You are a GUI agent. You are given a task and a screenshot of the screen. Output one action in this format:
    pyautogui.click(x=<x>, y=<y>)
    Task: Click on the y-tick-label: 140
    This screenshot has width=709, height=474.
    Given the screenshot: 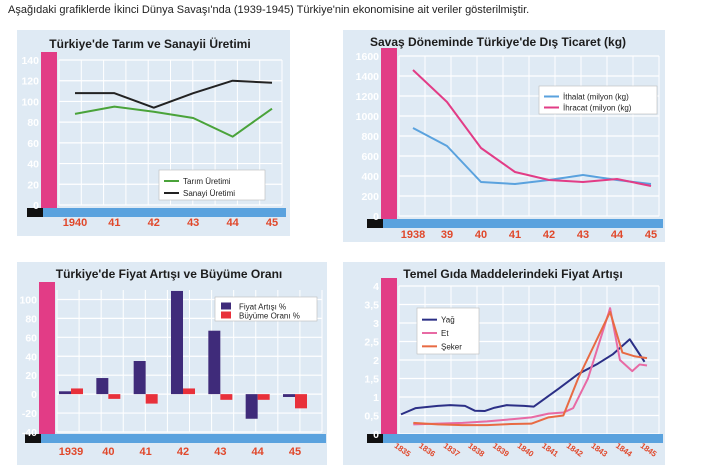 What is the action you would take?
    pyautogui.click(x=30, y=61)
    